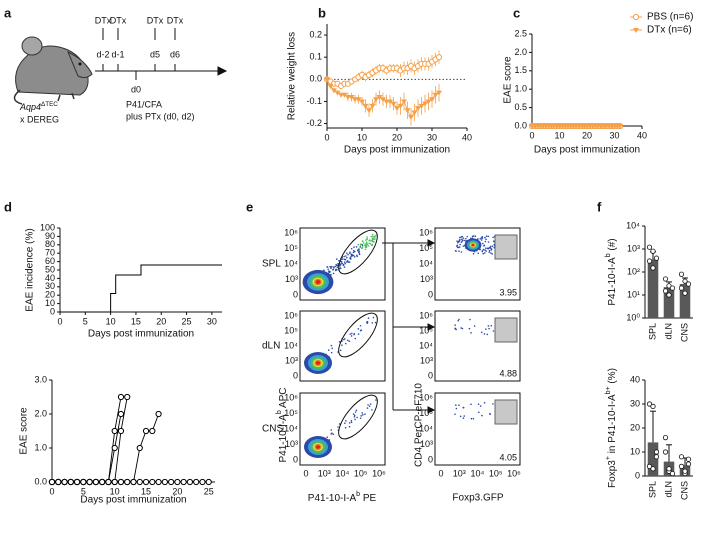  What do you see at coordinates (282, 424) in the screenshot?
I see `flow-y-axis-label: P41-10-I-Ab APC` at bounding box center [282, 424].